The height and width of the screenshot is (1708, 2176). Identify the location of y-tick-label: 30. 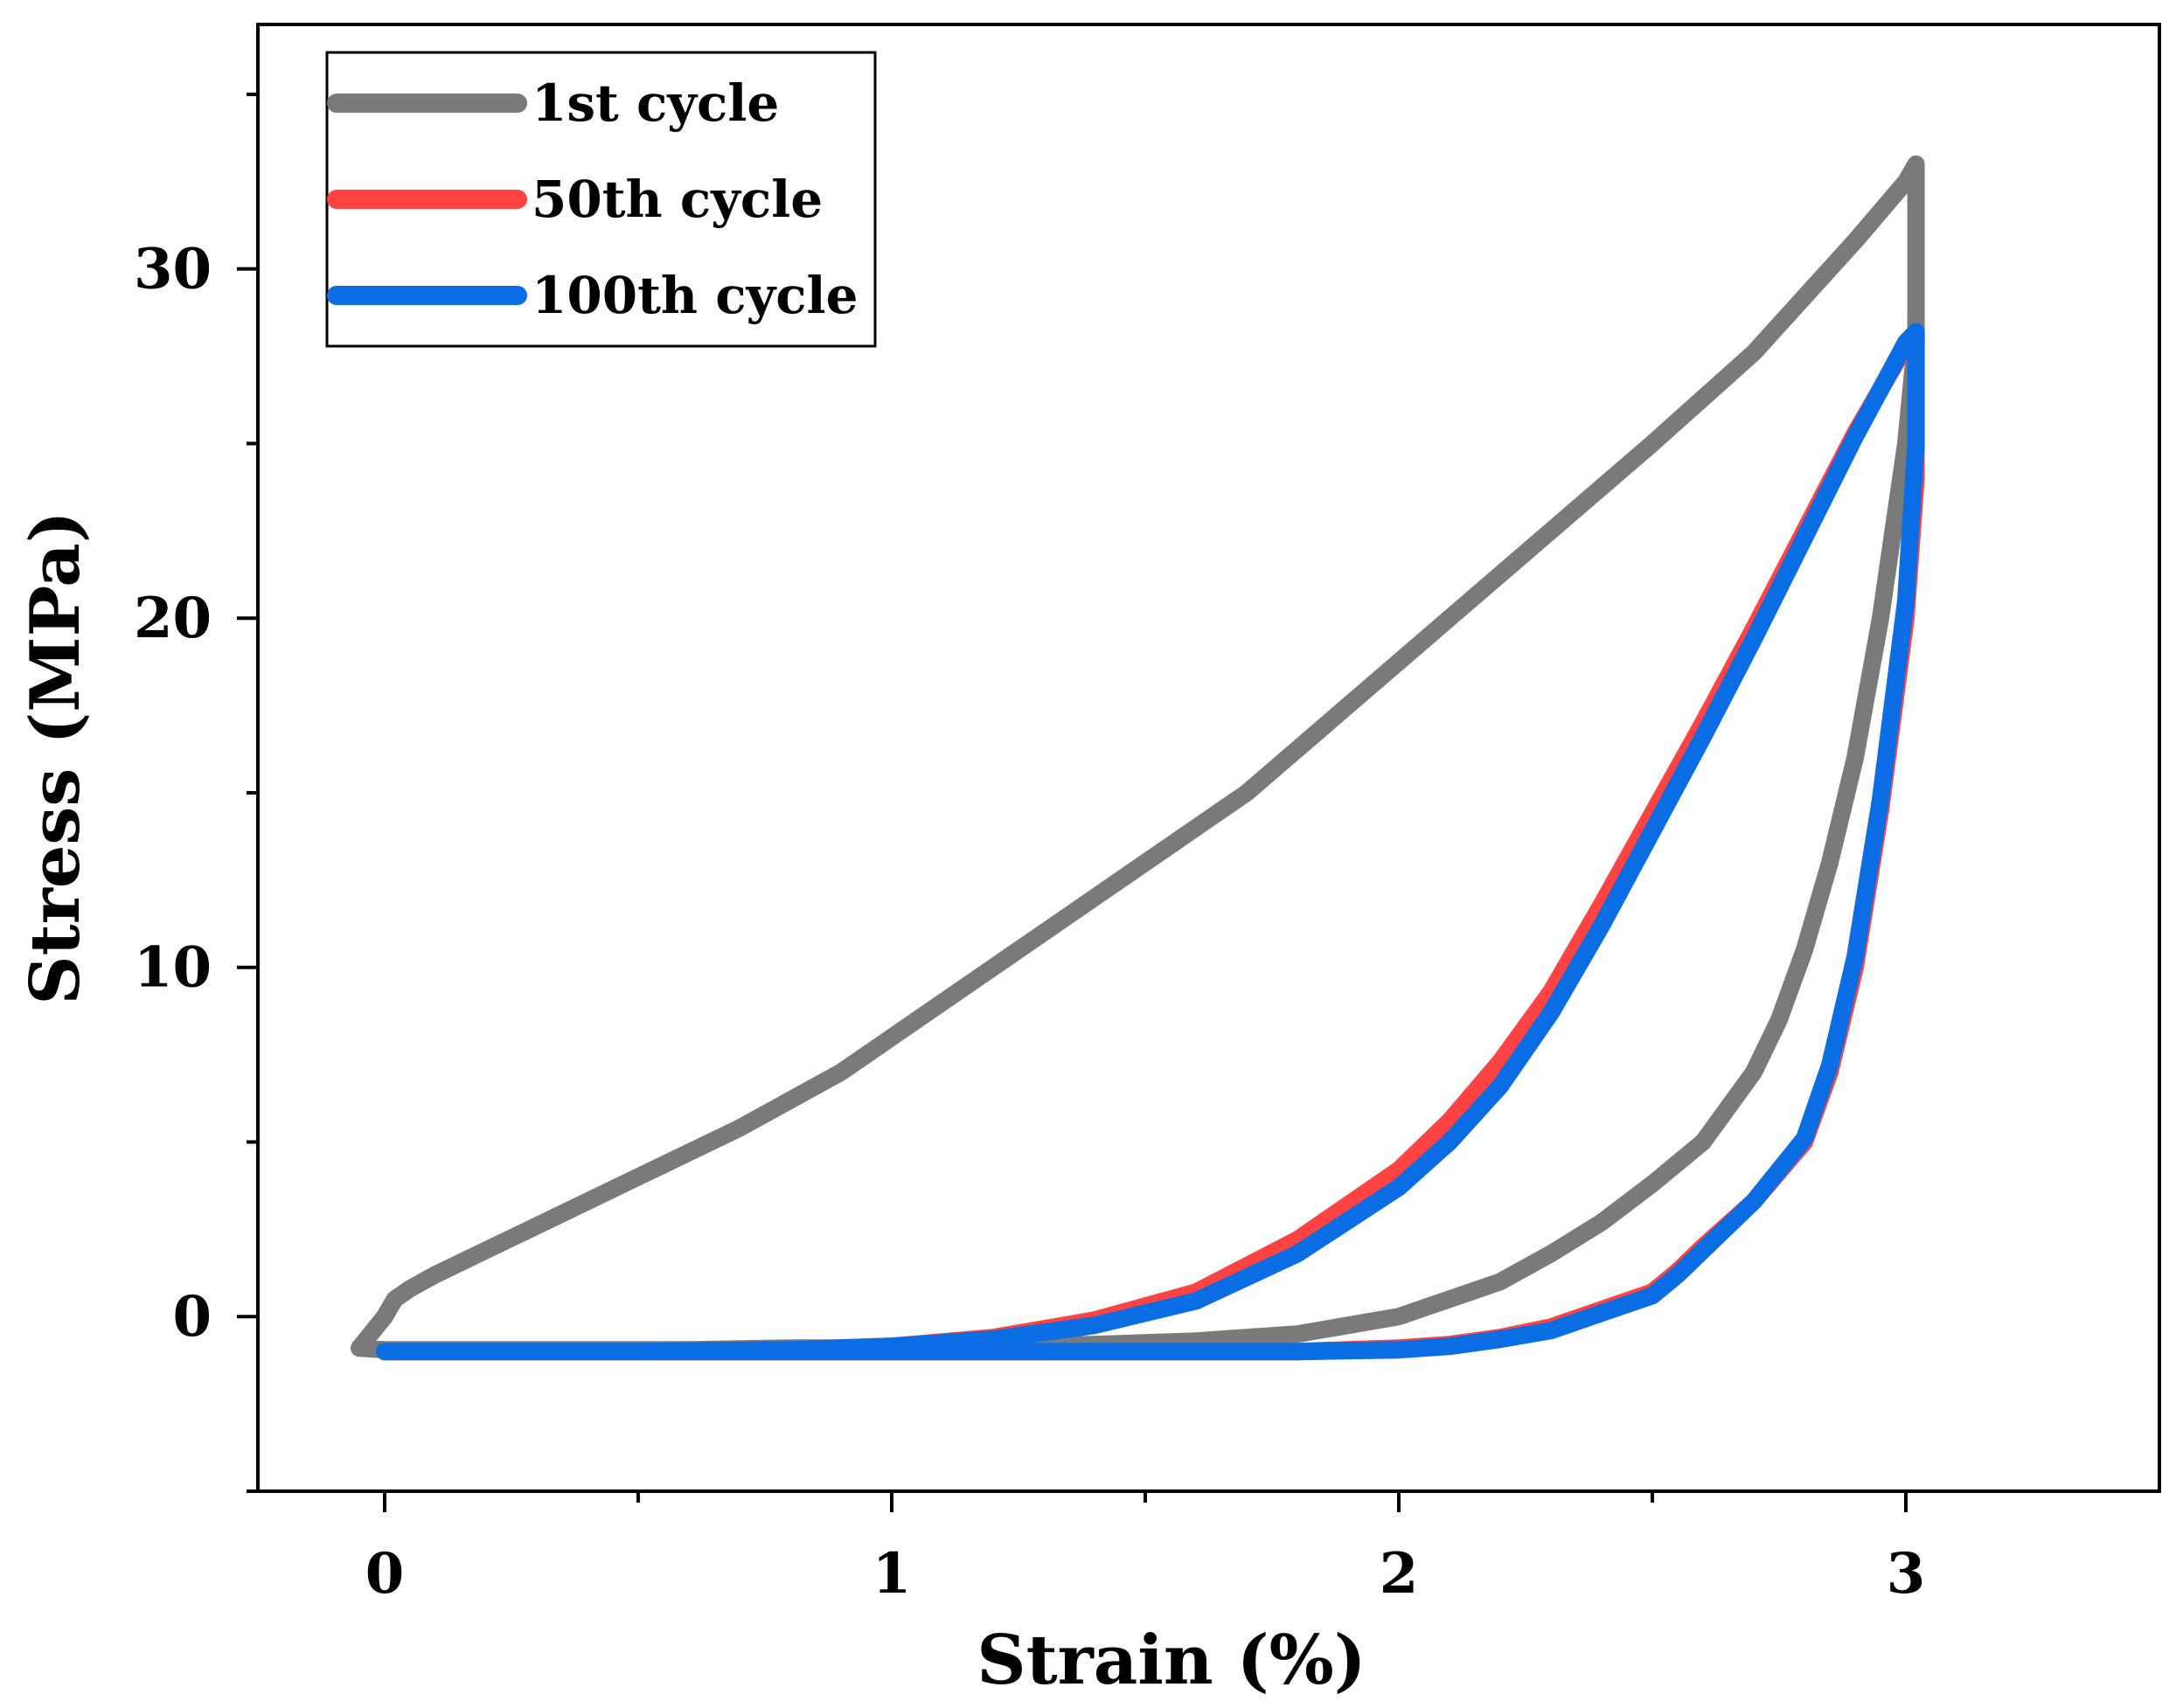
(173, 269).